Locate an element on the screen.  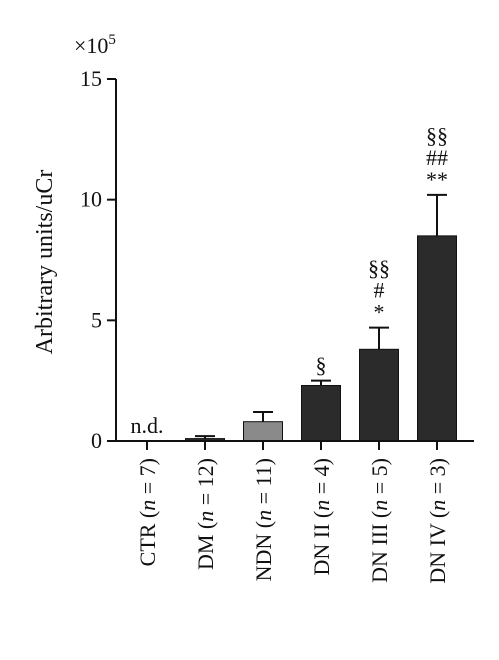
annotation-label: § is located at coordinates (321, 365).